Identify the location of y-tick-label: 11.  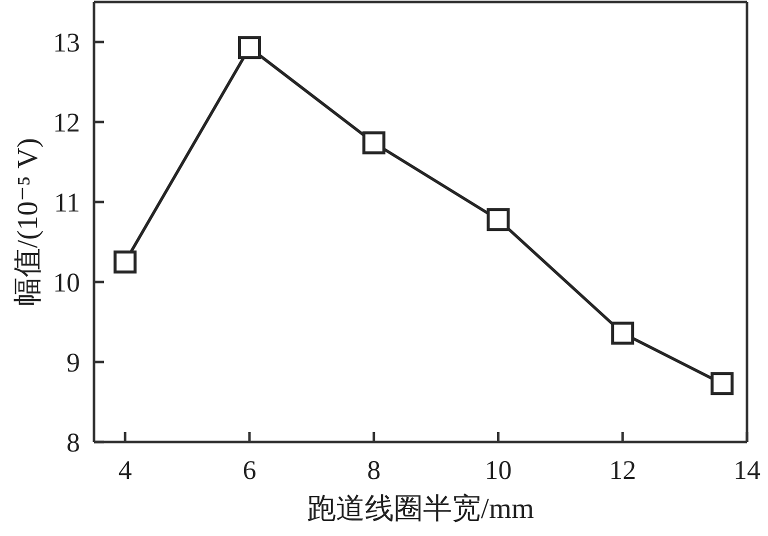
(67, 203).